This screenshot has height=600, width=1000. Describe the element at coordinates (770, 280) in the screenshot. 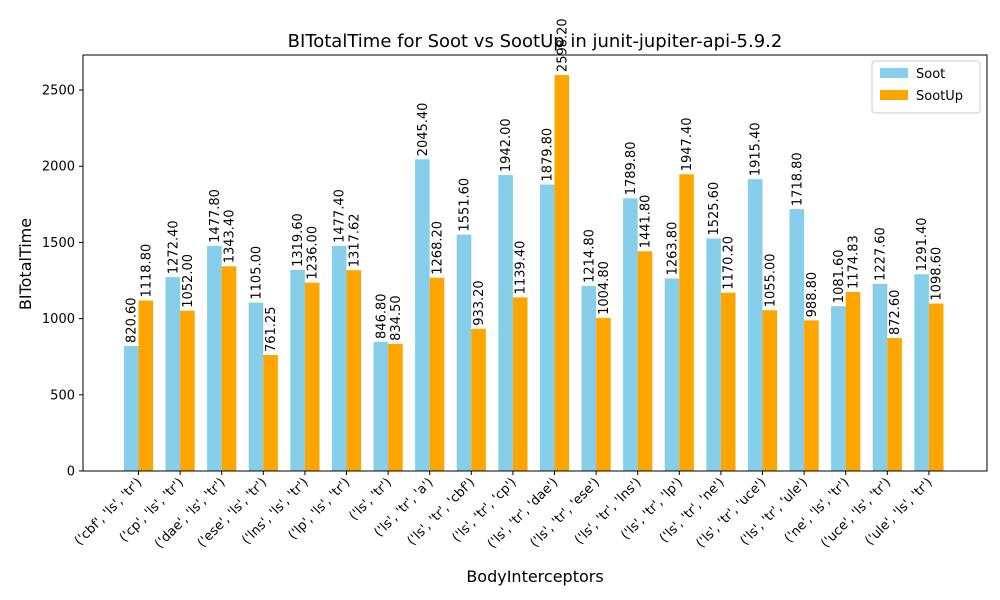

I see `data-label: 1055.00` at that location.